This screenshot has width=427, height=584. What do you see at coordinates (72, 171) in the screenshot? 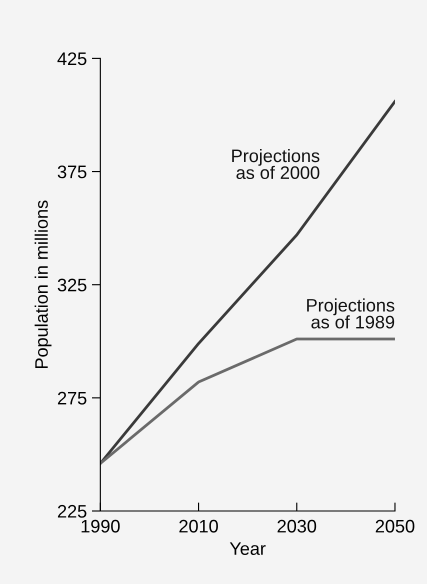
I see `y-tick-label: 375` at bounding box center [72, 171].